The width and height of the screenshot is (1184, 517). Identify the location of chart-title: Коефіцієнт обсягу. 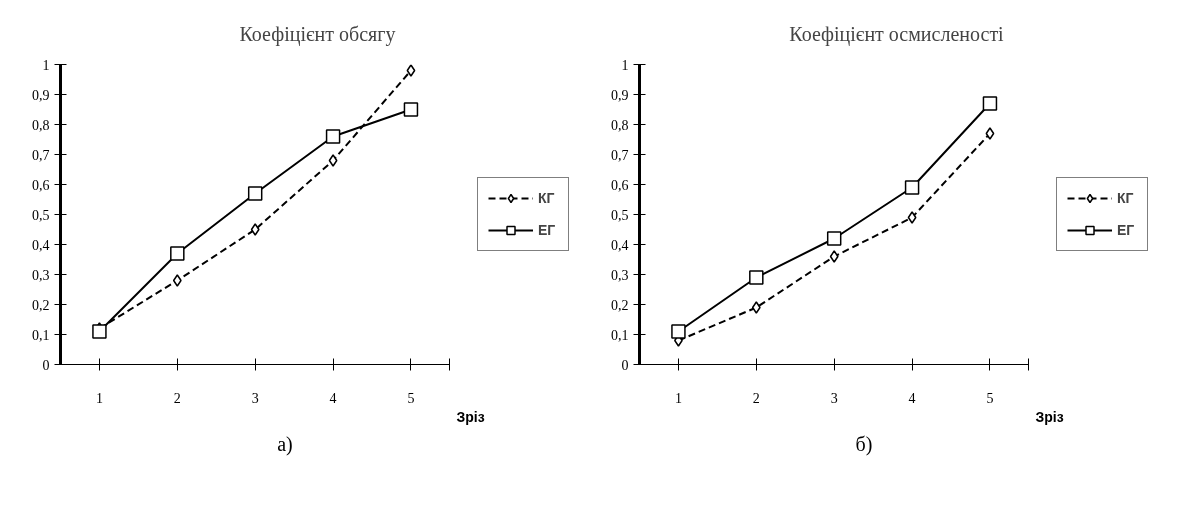
(317, 34).